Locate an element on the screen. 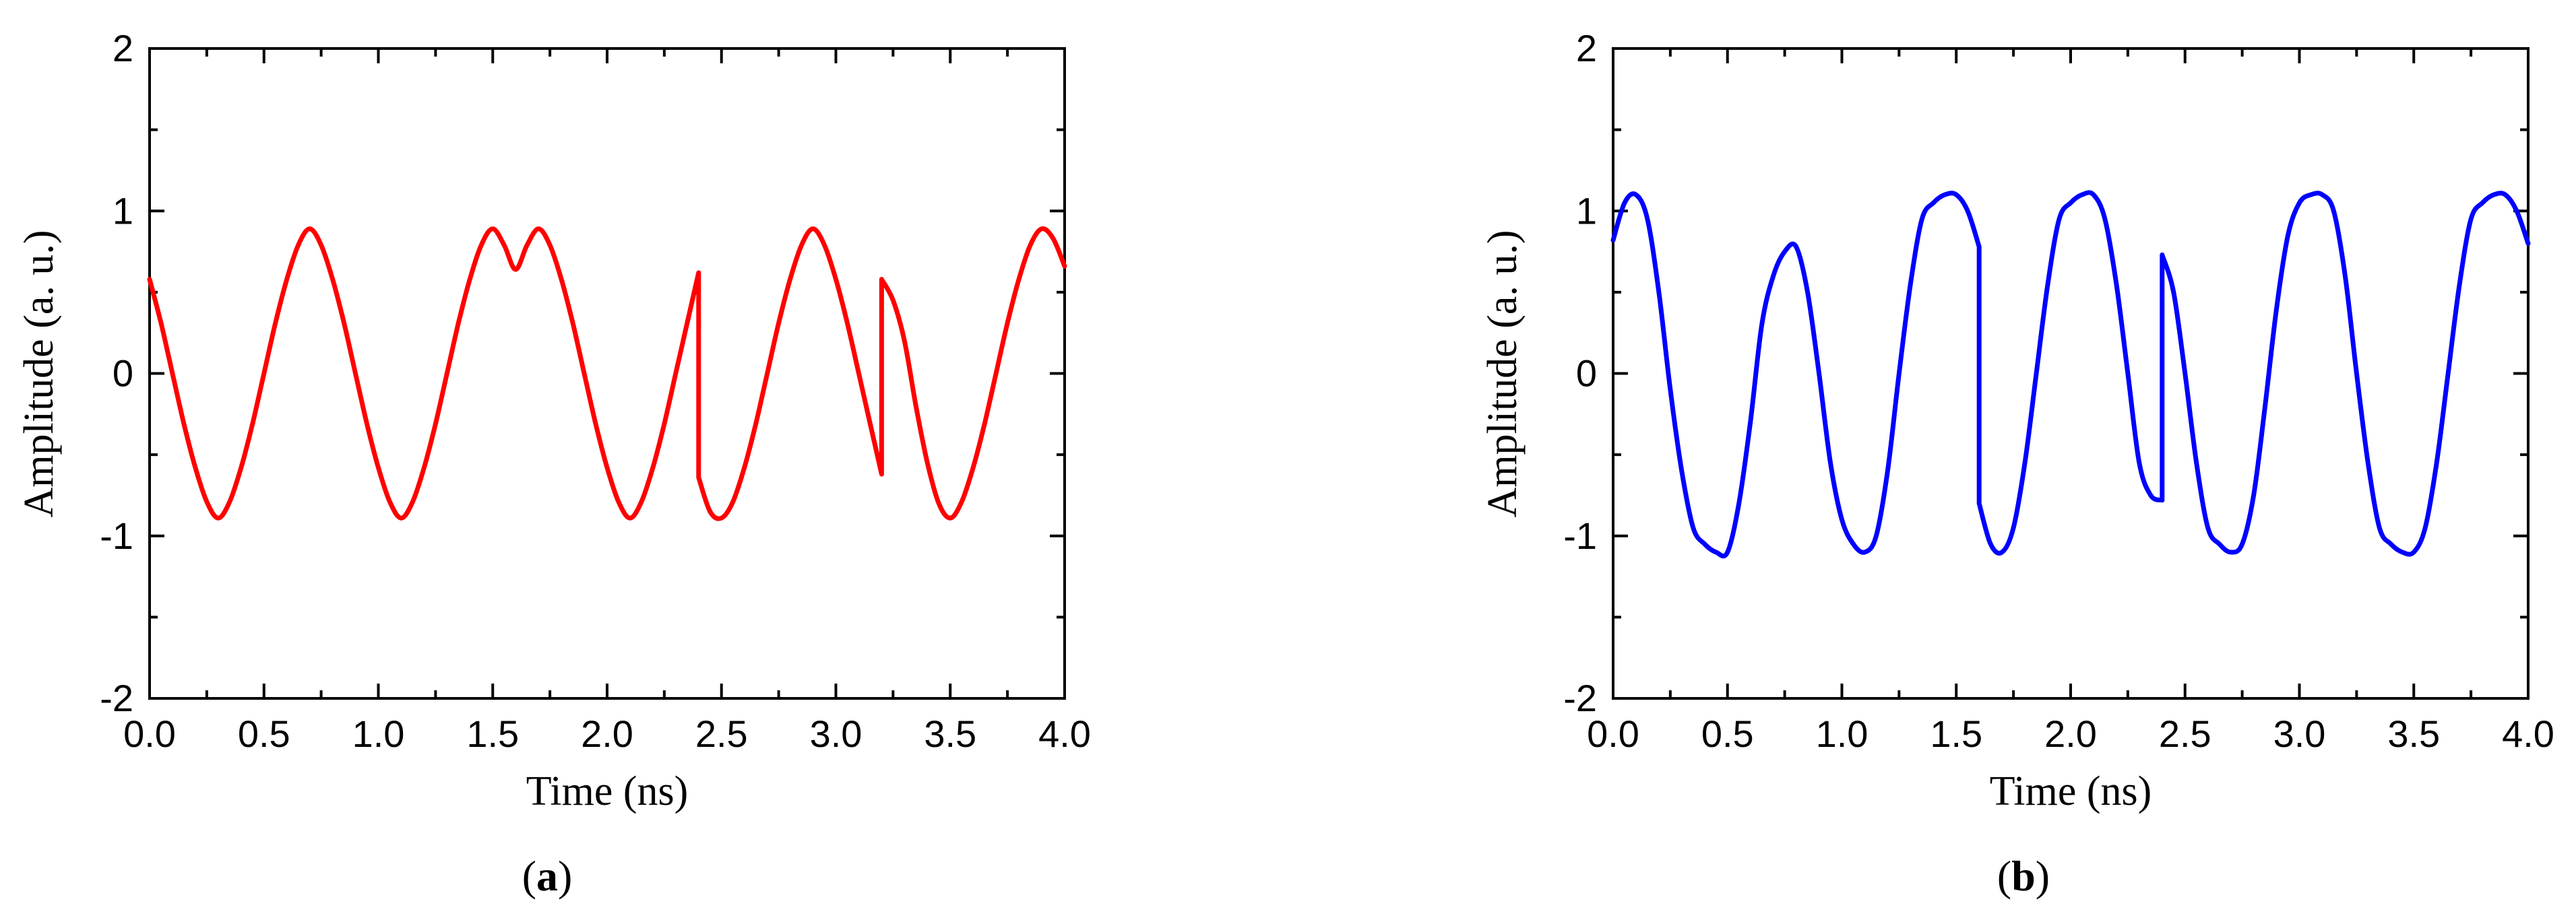 This screenshot has height=924, width=2576. panel-a-label: (a) is located at coordinates (547, 876).